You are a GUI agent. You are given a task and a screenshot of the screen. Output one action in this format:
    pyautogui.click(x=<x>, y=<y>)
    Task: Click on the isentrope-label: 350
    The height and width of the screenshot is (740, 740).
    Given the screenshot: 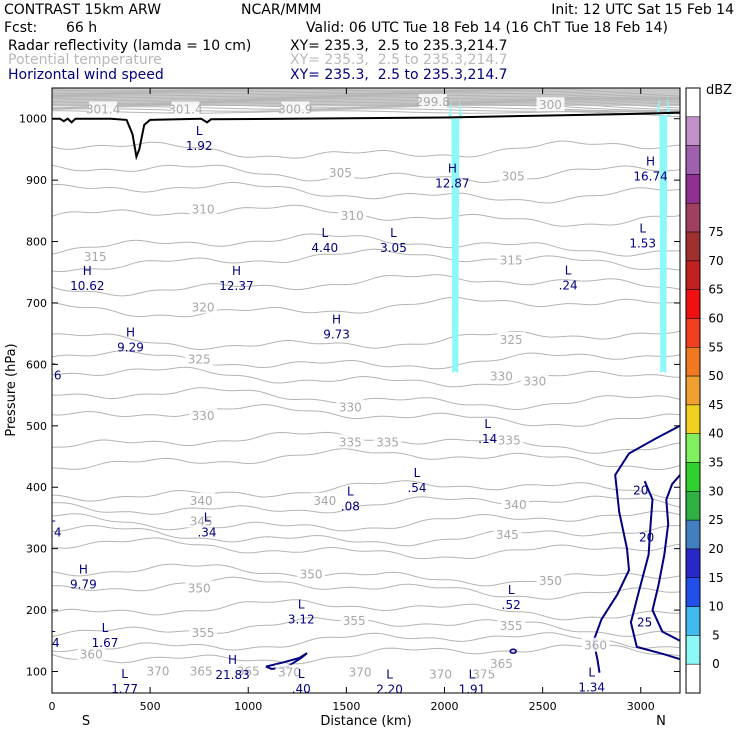 What is the action you would take?
    pyautogui.click(x=311, y=574)
    